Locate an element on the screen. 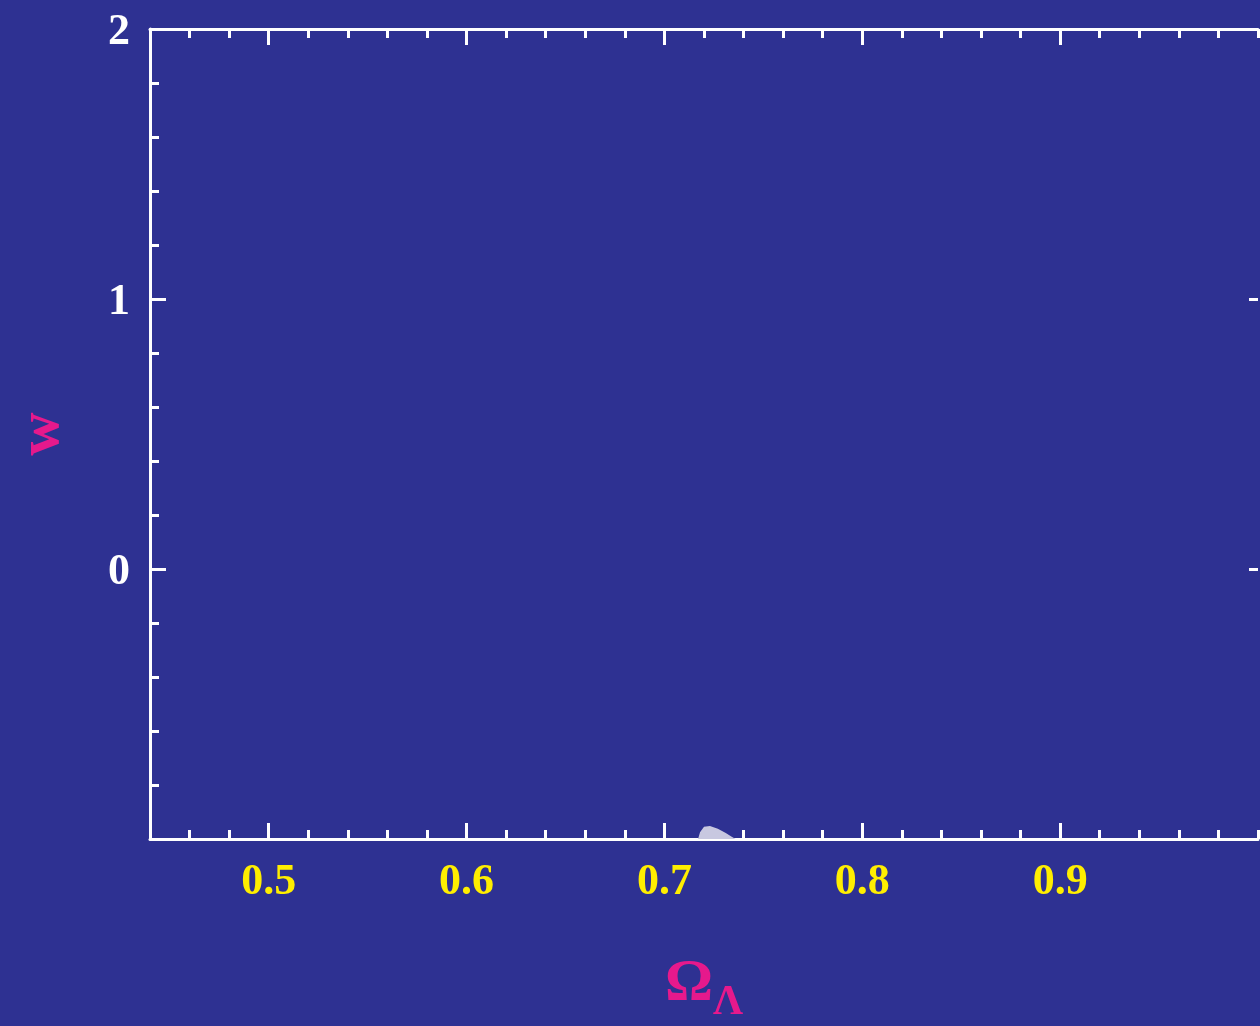 This screenshot has width=1260, height=1026. y-tick-label: 0 is located at coordinates (119, 569).